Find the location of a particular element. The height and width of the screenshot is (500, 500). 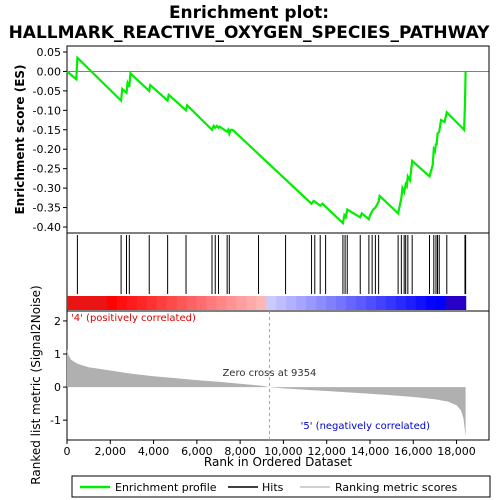

es-y-axis-label: Enrichment score (ES) is located at coordinates (20, 139).